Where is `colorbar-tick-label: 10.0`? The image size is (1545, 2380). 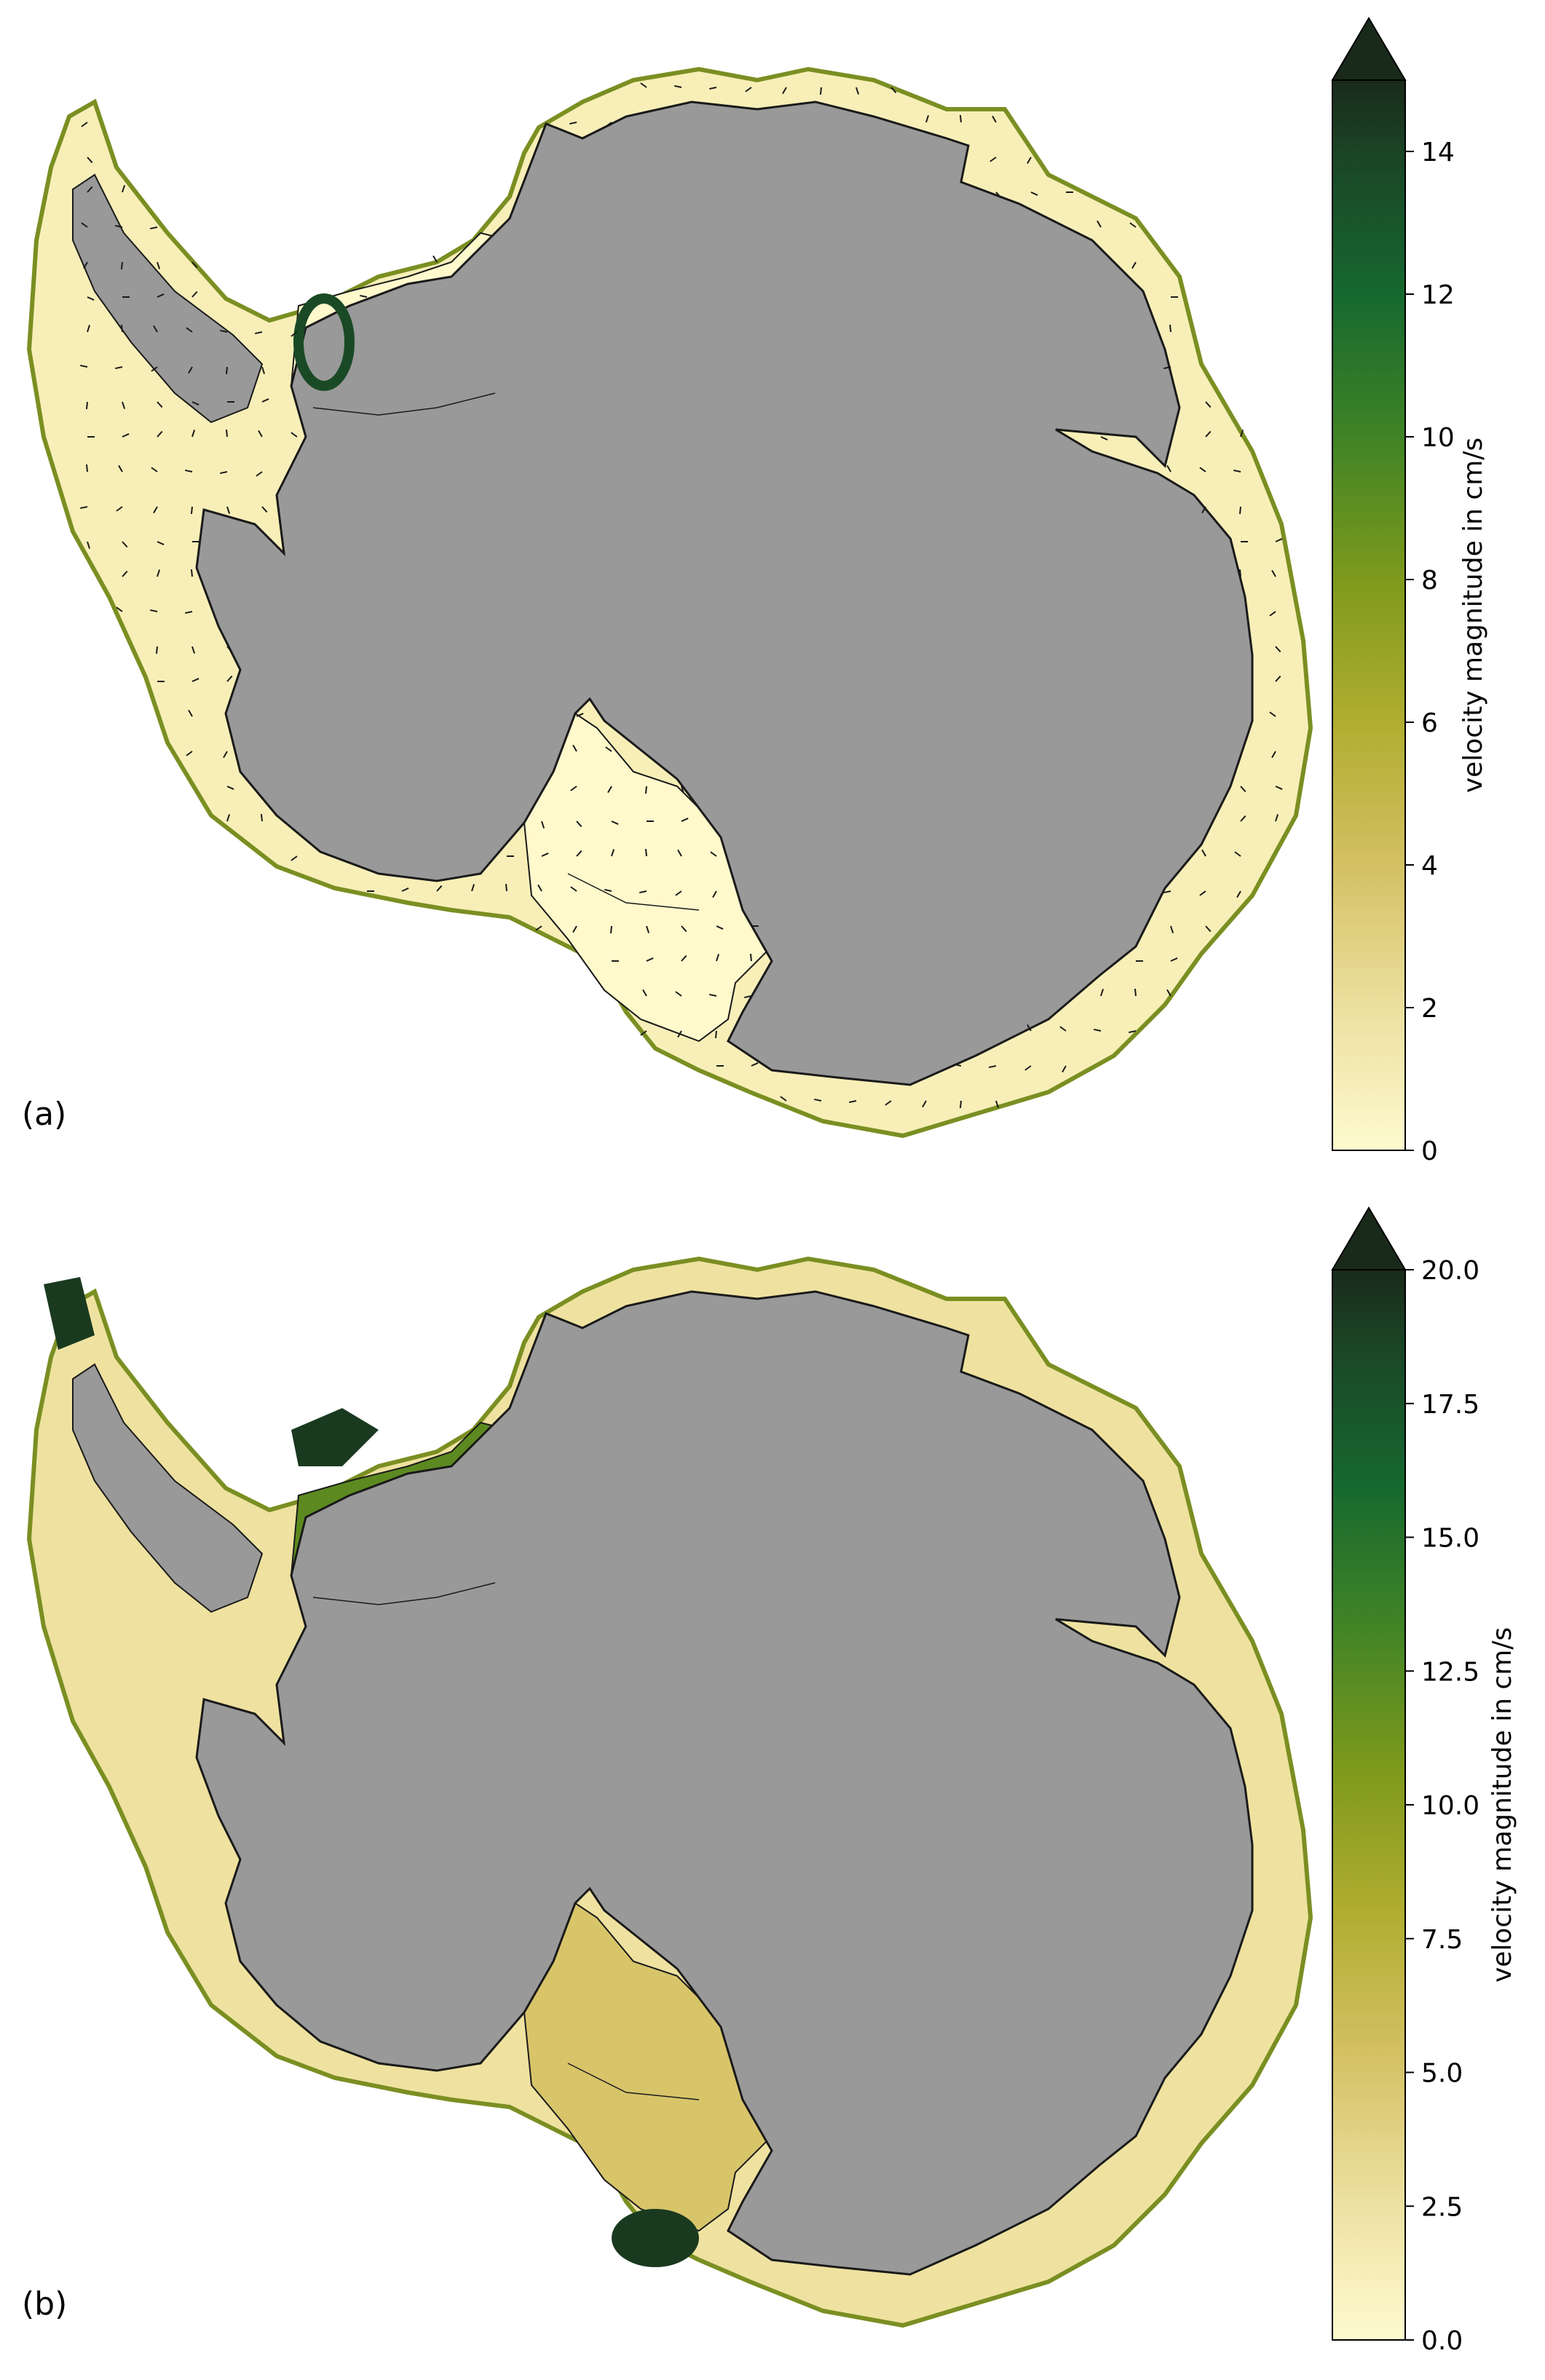
colorbar-tick-label: 10.0 is located at coordinates (1450, 1806).